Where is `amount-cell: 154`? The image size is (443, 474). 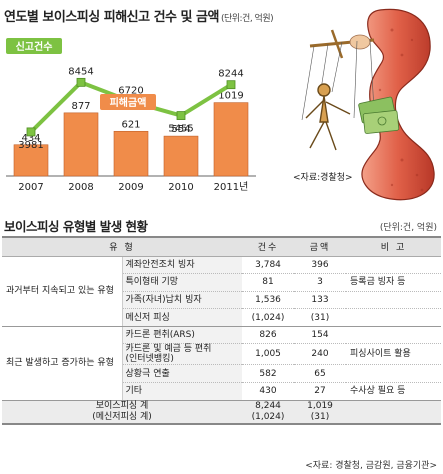
amount-cell: 154 is located at coordinates (320, 335).